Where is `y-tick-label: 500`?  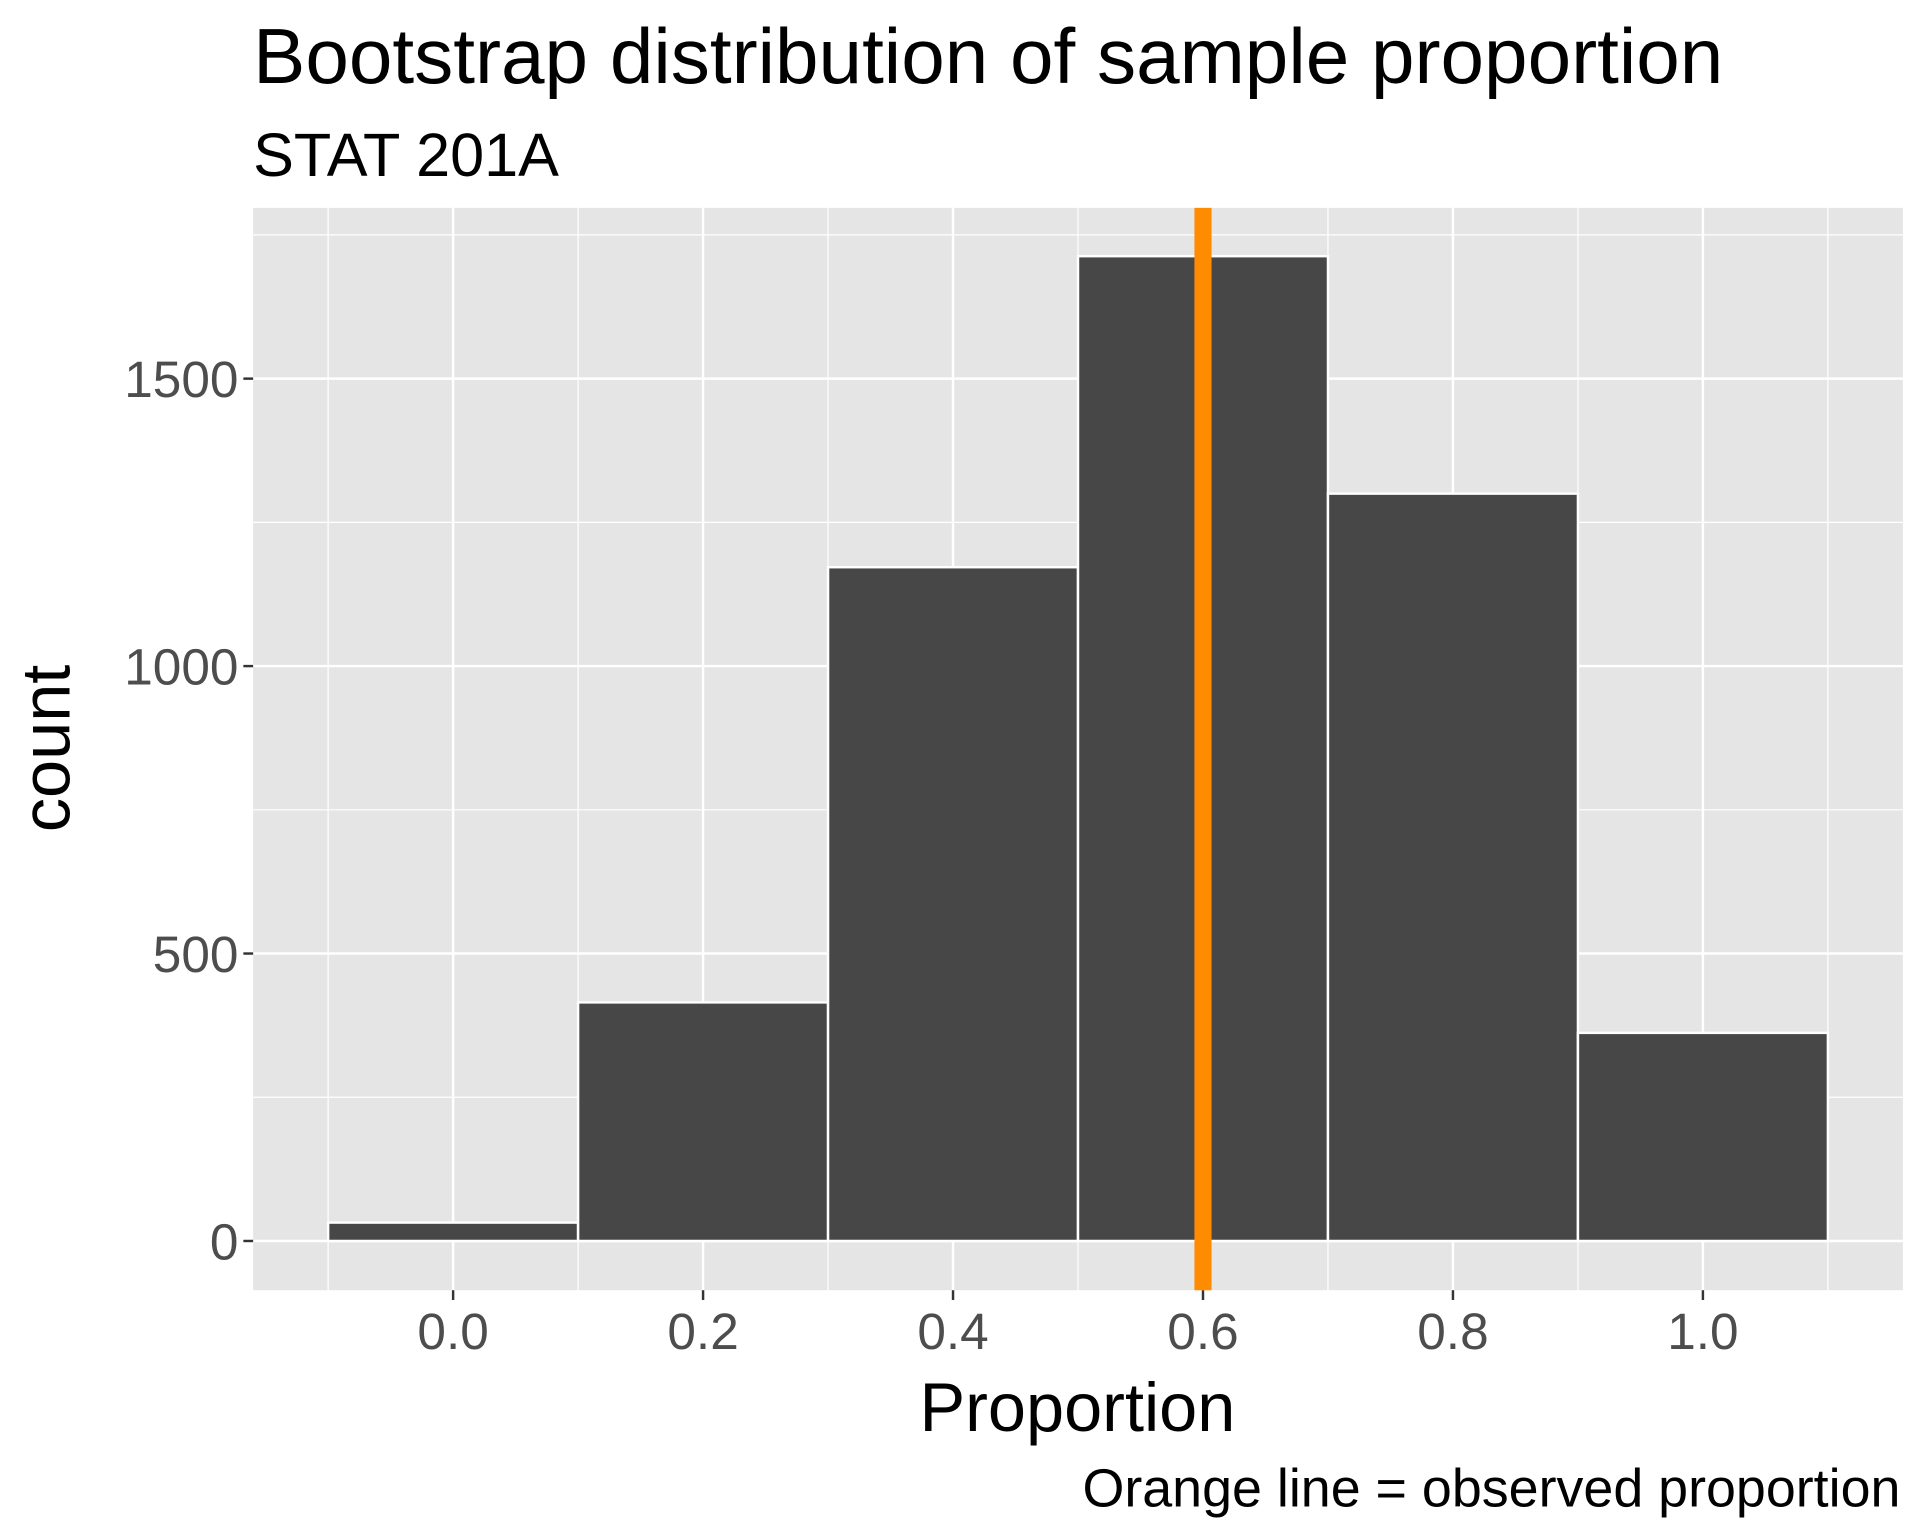
y-tick-label: 500 is located at coordinates (196, 954).